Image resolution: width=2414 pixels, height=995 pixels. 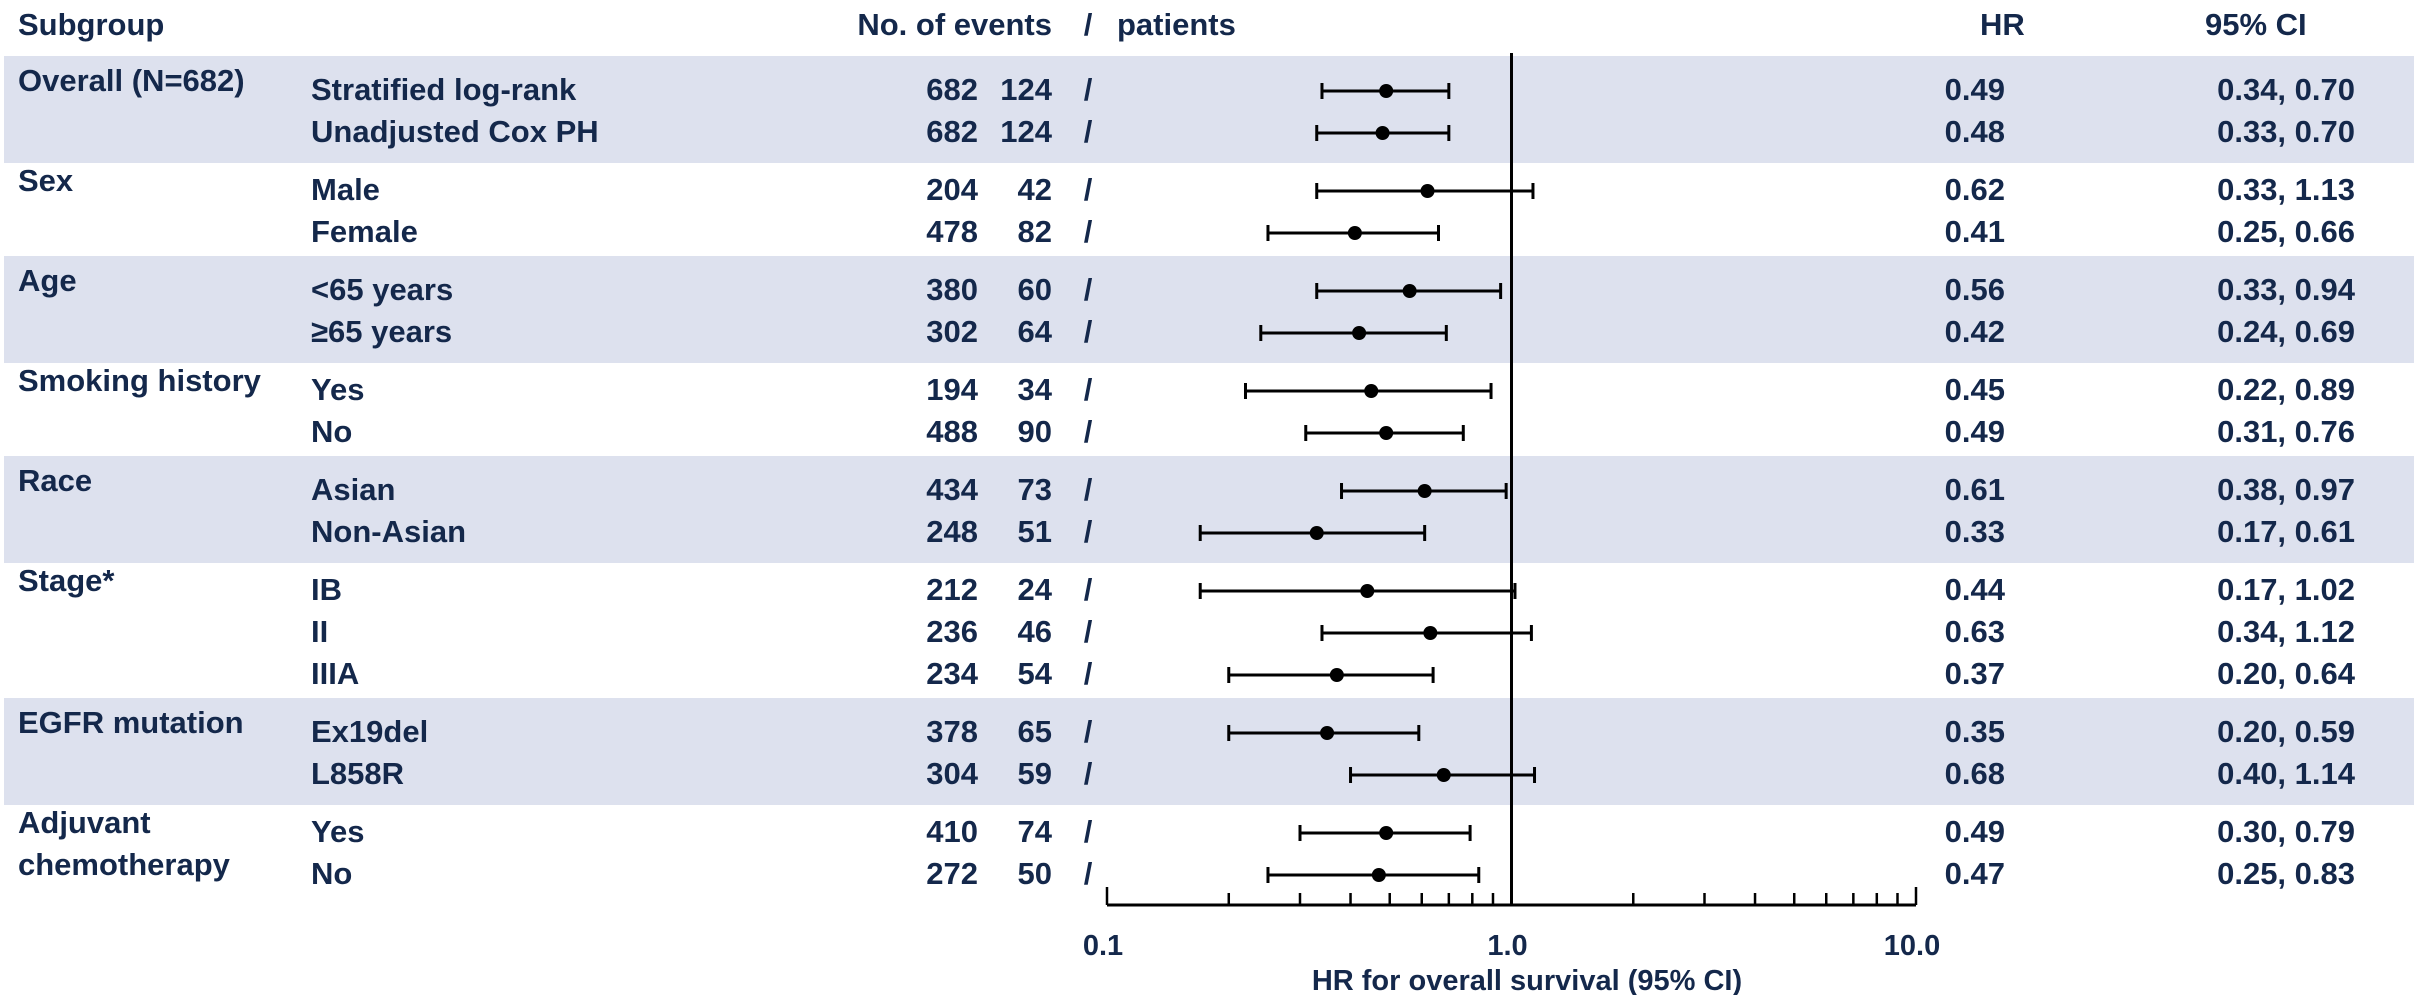 What do you see at coordinates (55, 480) in the screenshot?
I see `group-label: Race` at bounding box center [55, 480].